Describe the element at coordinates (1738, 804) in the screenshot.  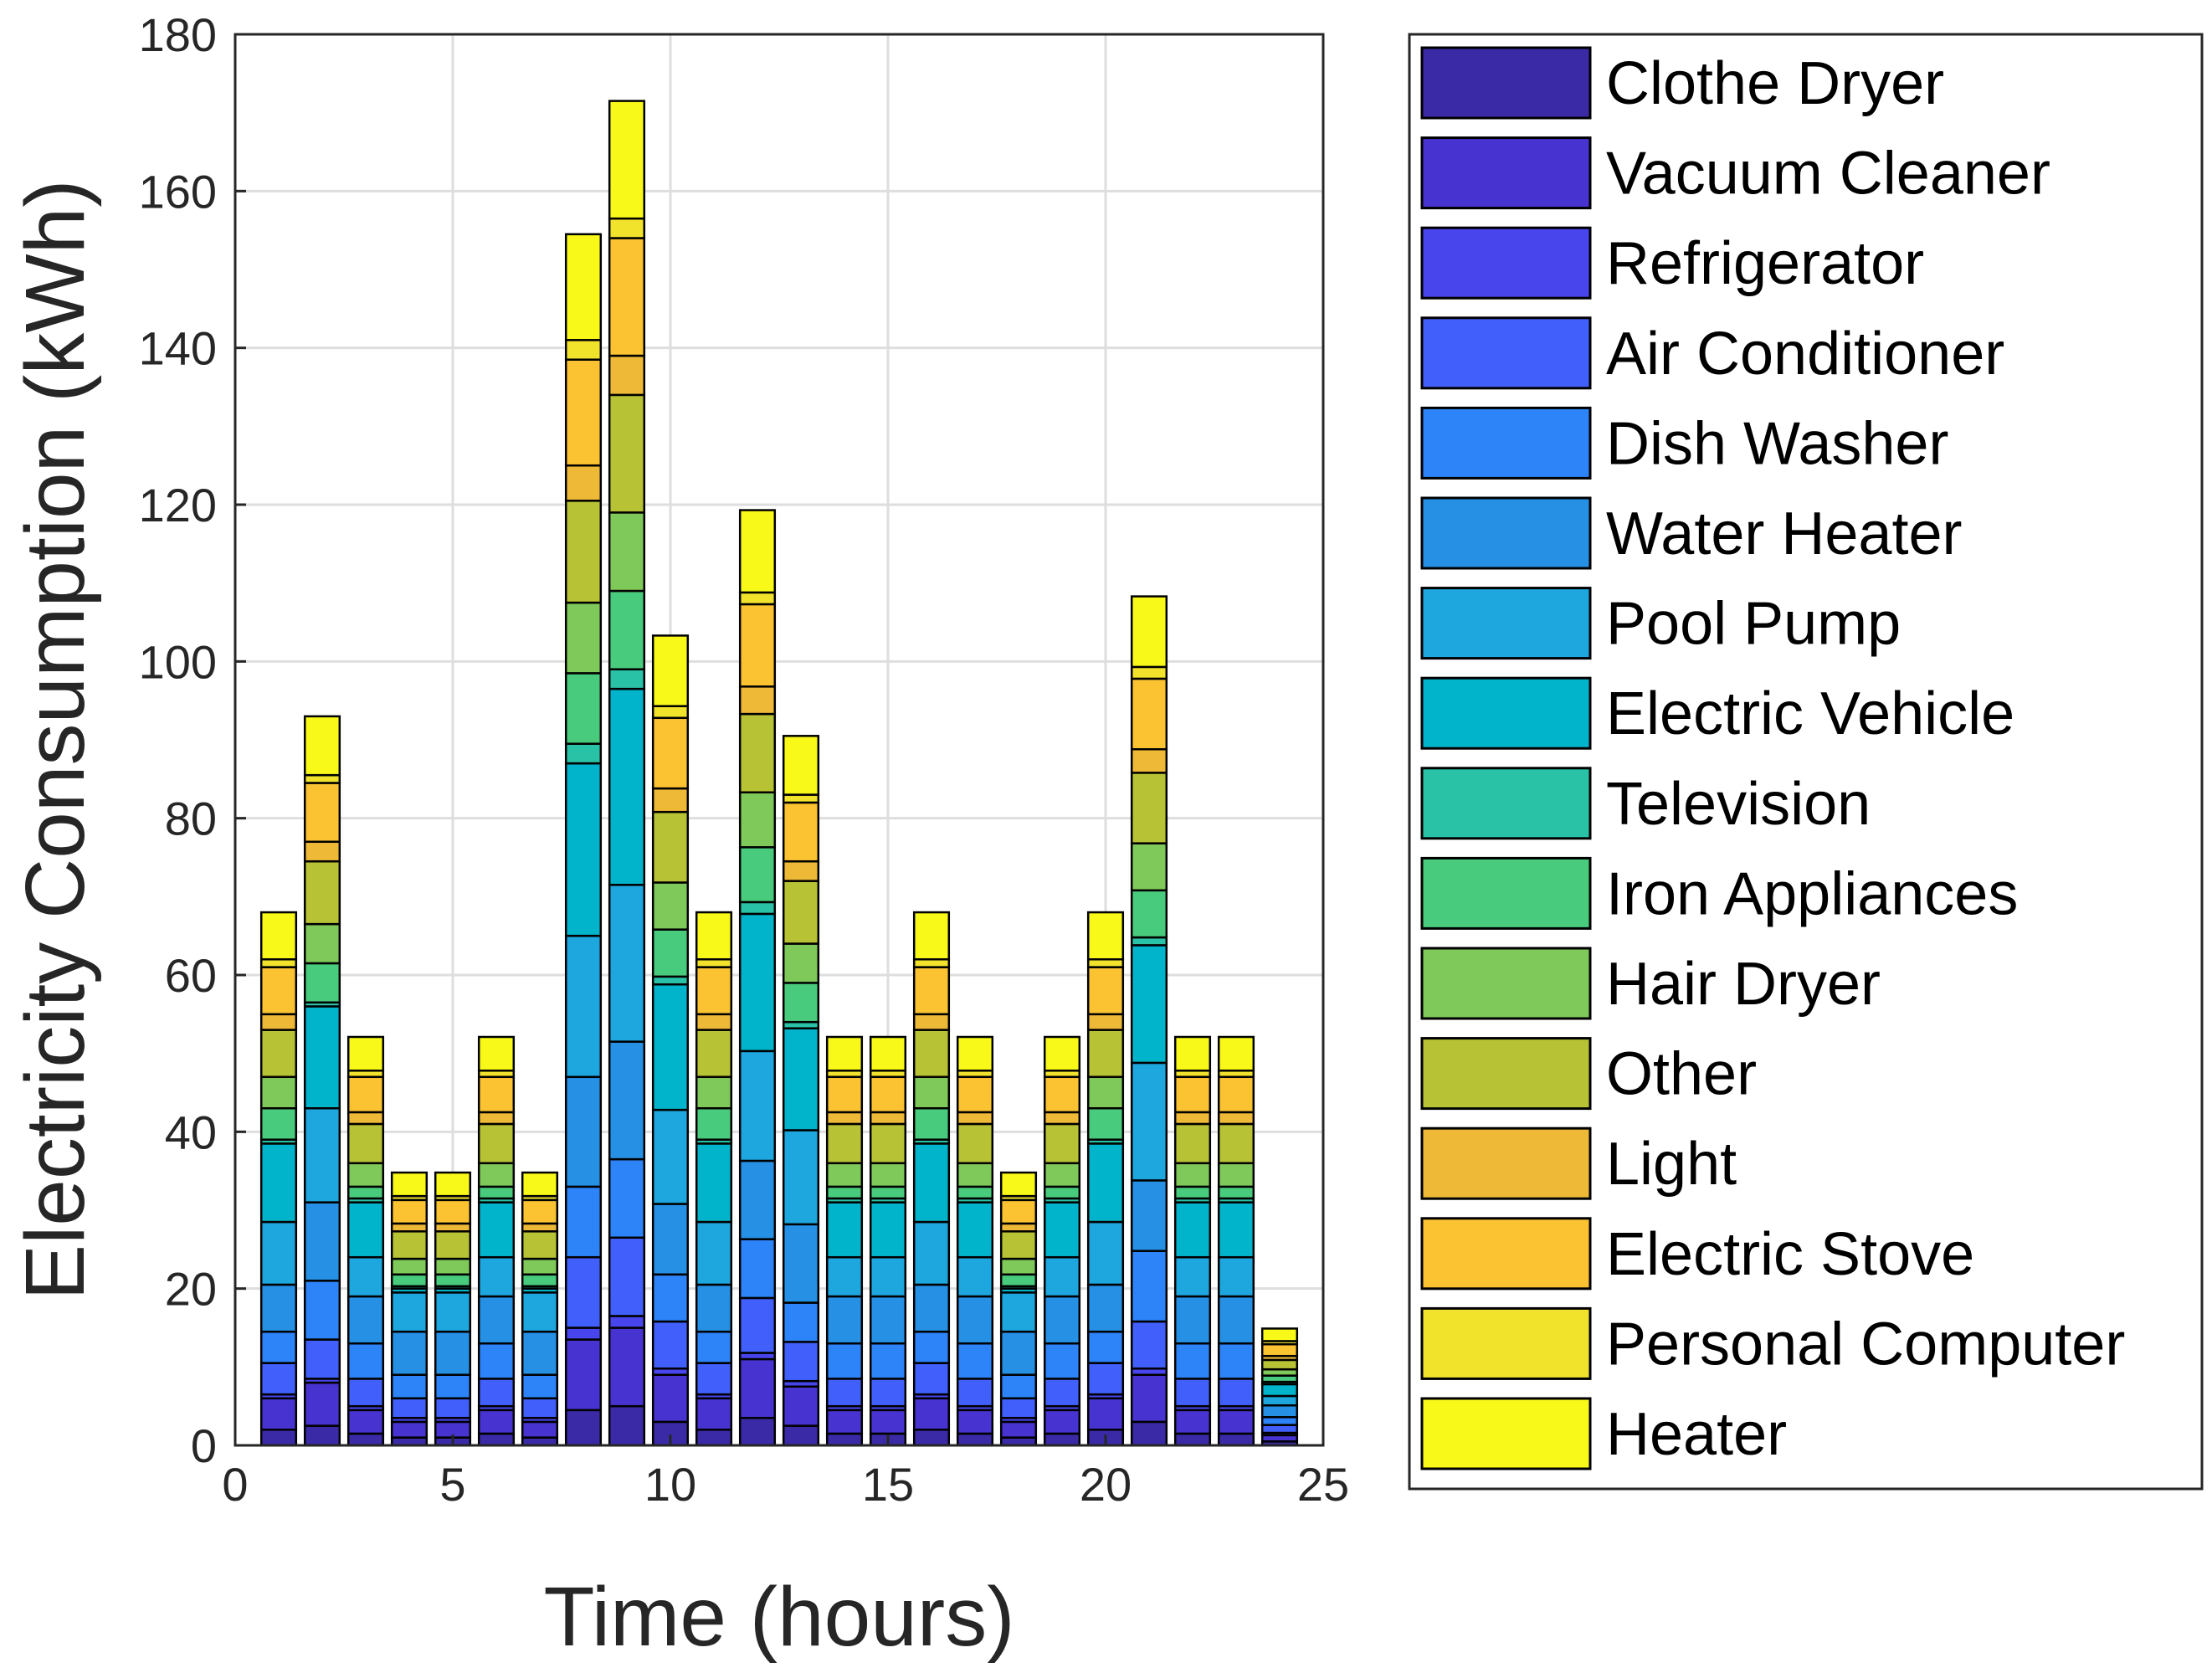
I see `legend-label: Television` at that location.